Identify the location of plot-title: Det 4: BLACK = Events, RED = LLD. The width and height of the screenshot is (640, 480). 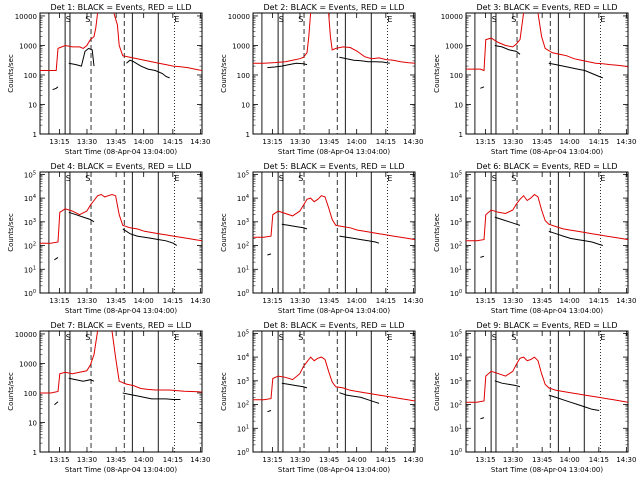
(121, 166).